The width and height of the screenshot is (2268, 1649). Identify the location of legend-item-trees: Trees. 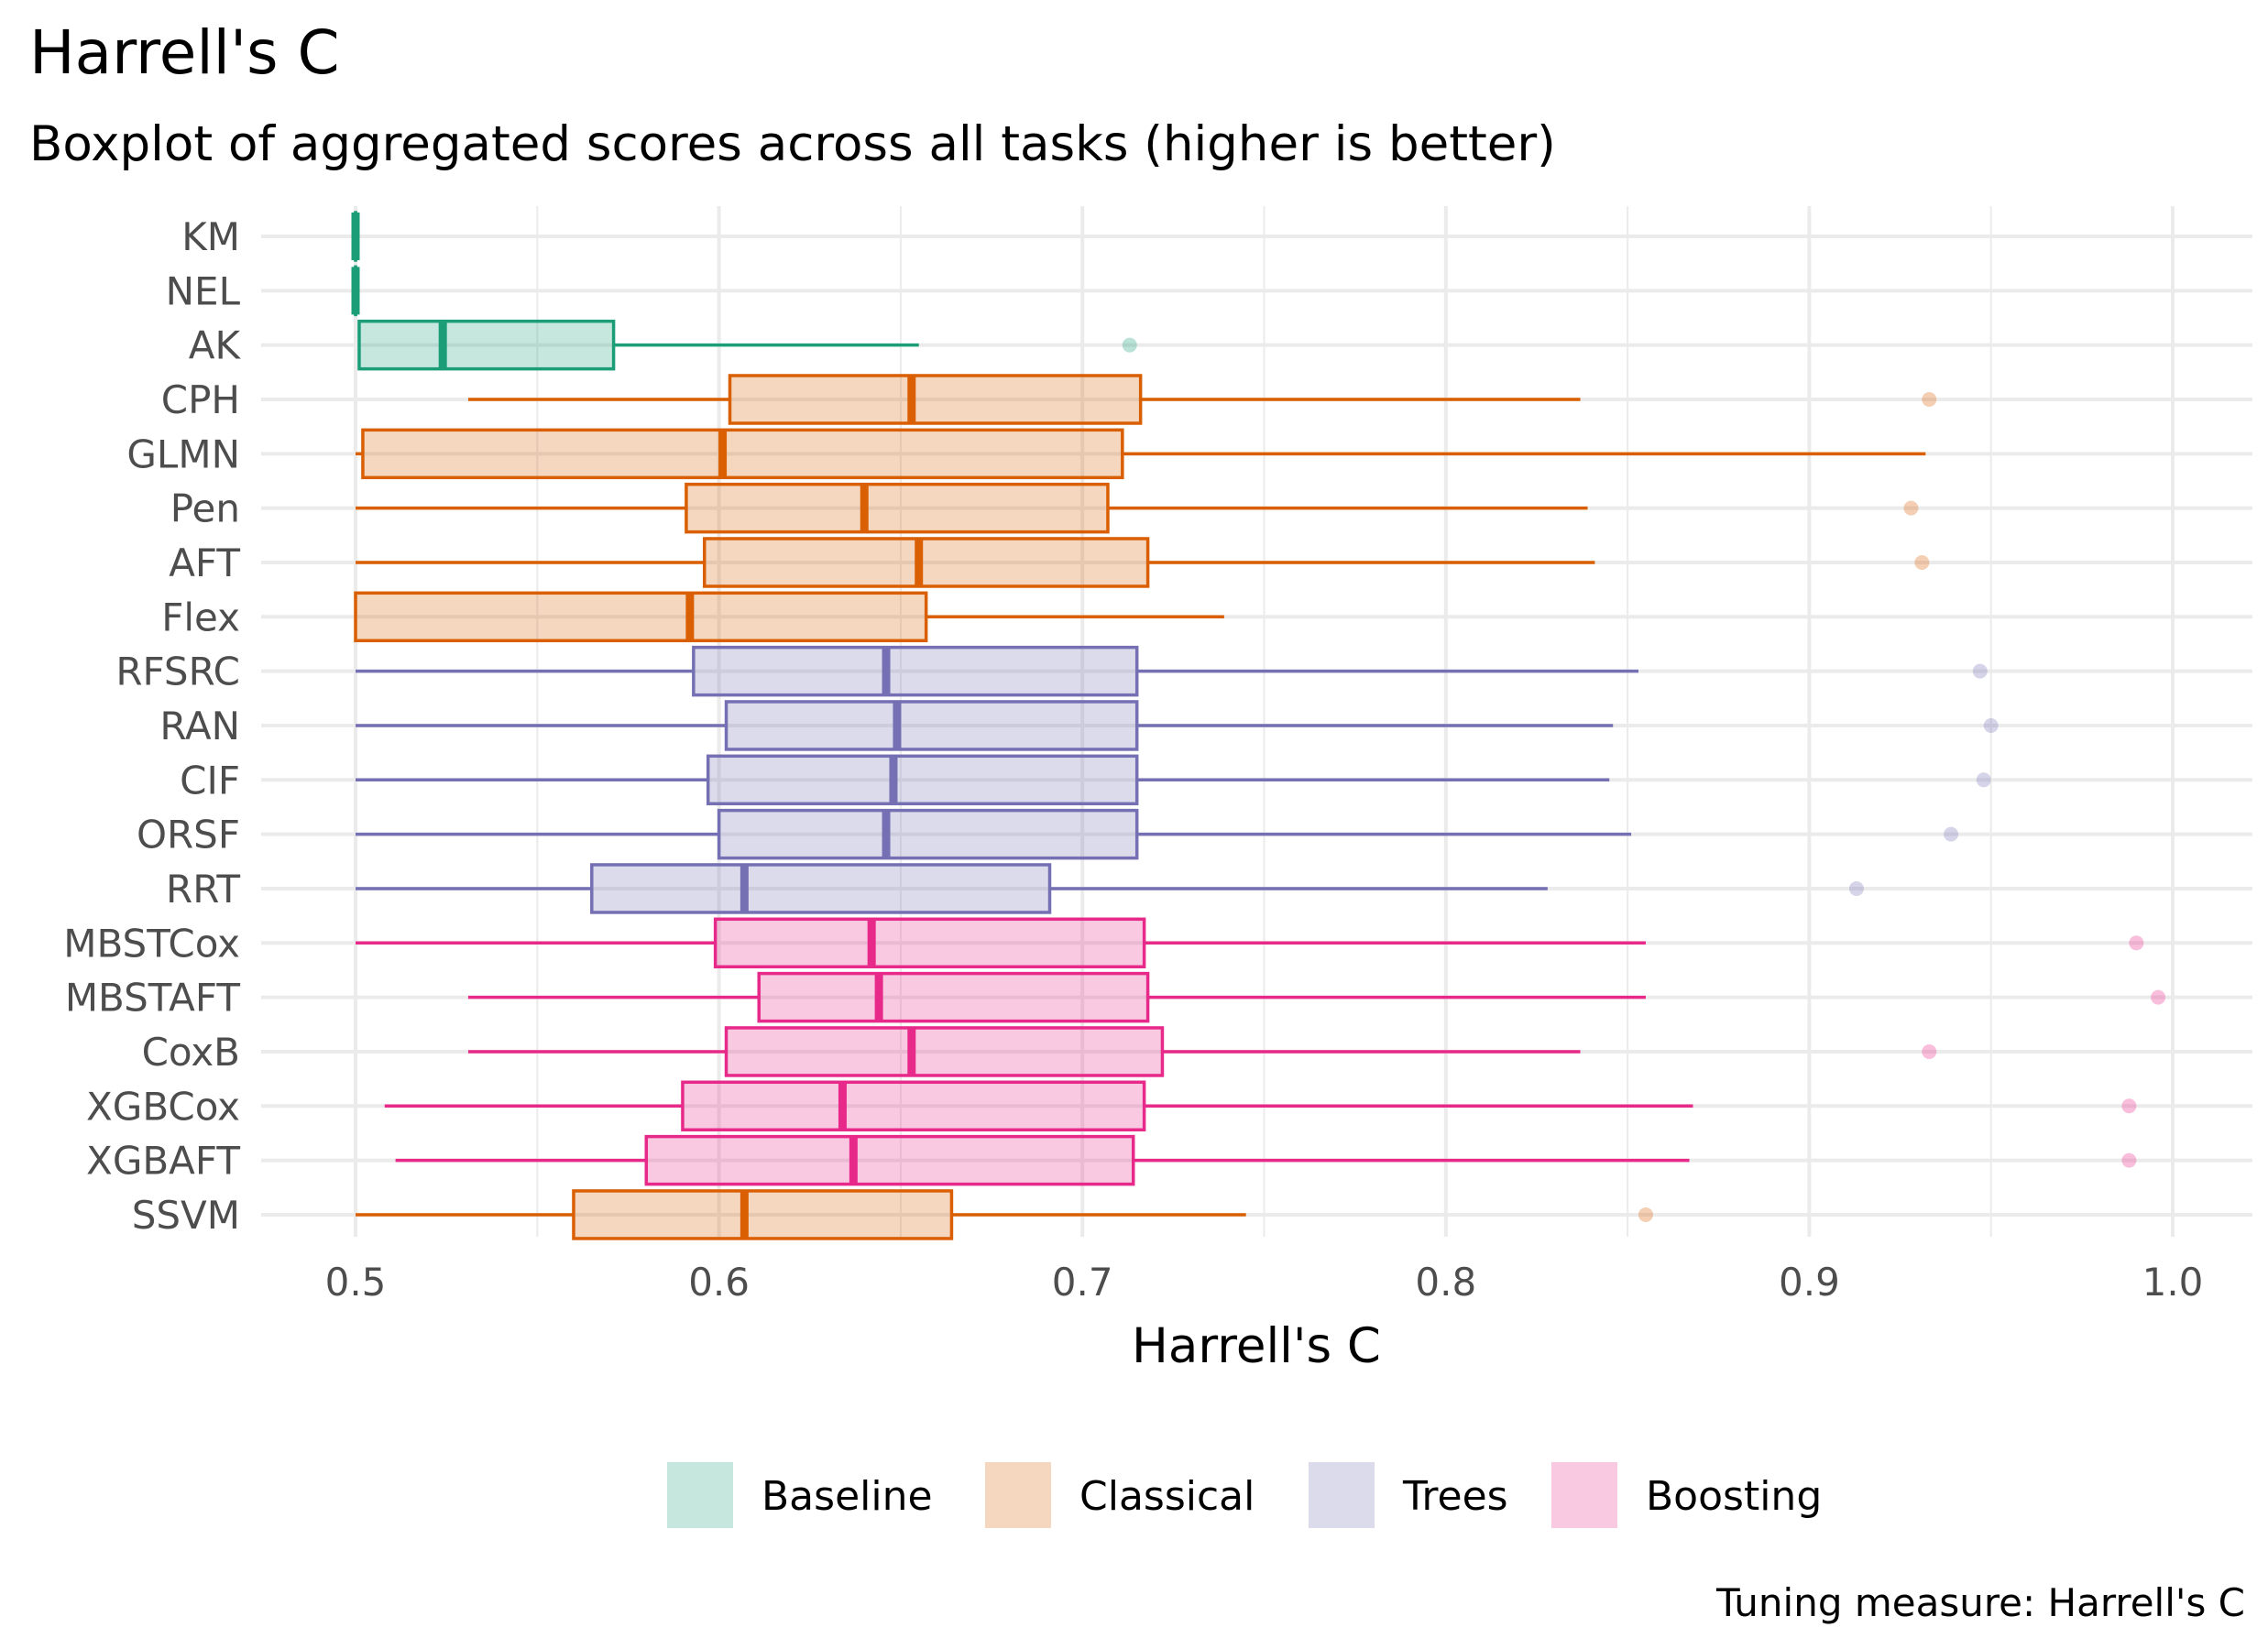
(1408, 1495).